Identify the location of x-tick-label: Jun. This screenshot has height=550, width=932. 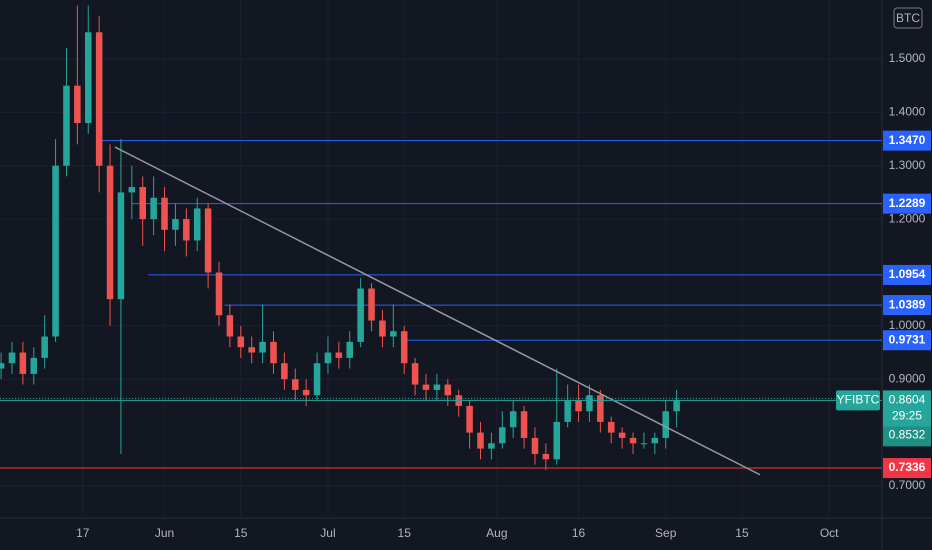
(164, 533).